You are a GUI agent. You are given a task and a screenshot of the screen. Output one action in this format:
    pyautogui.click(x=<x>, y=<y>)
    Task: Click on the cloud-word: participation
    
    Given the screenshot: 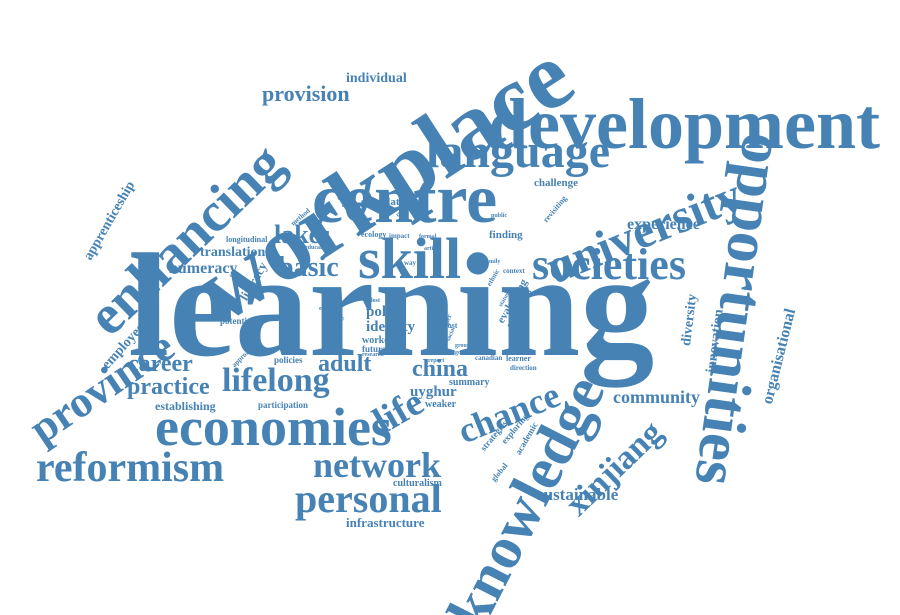 What is the action you would take?
    pyautogui.click(x=283, y=405)
    